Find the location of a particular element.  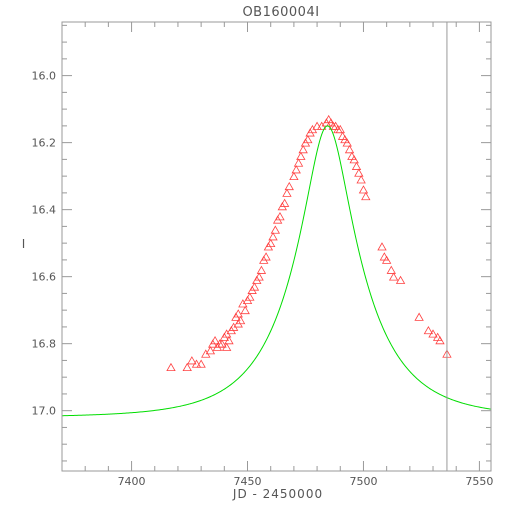

x-tick-label: 7550 is located at coordinates (479, 481).